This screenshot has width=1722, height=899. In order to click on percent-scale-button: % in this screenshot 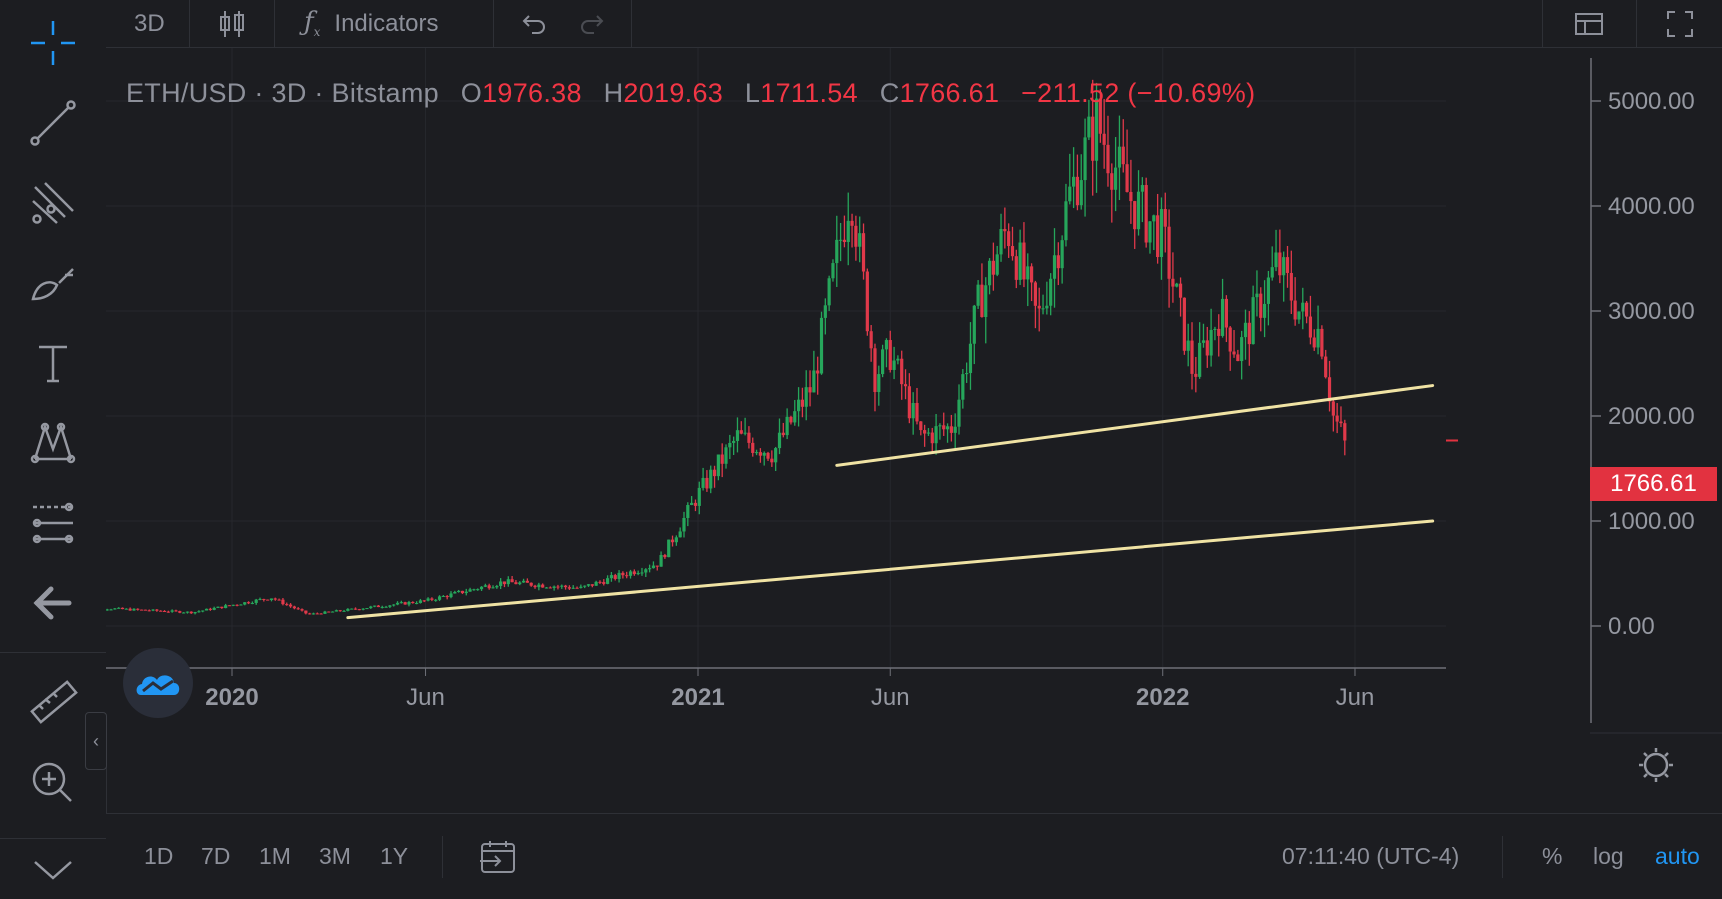, I will do `click(1552, 856)`.